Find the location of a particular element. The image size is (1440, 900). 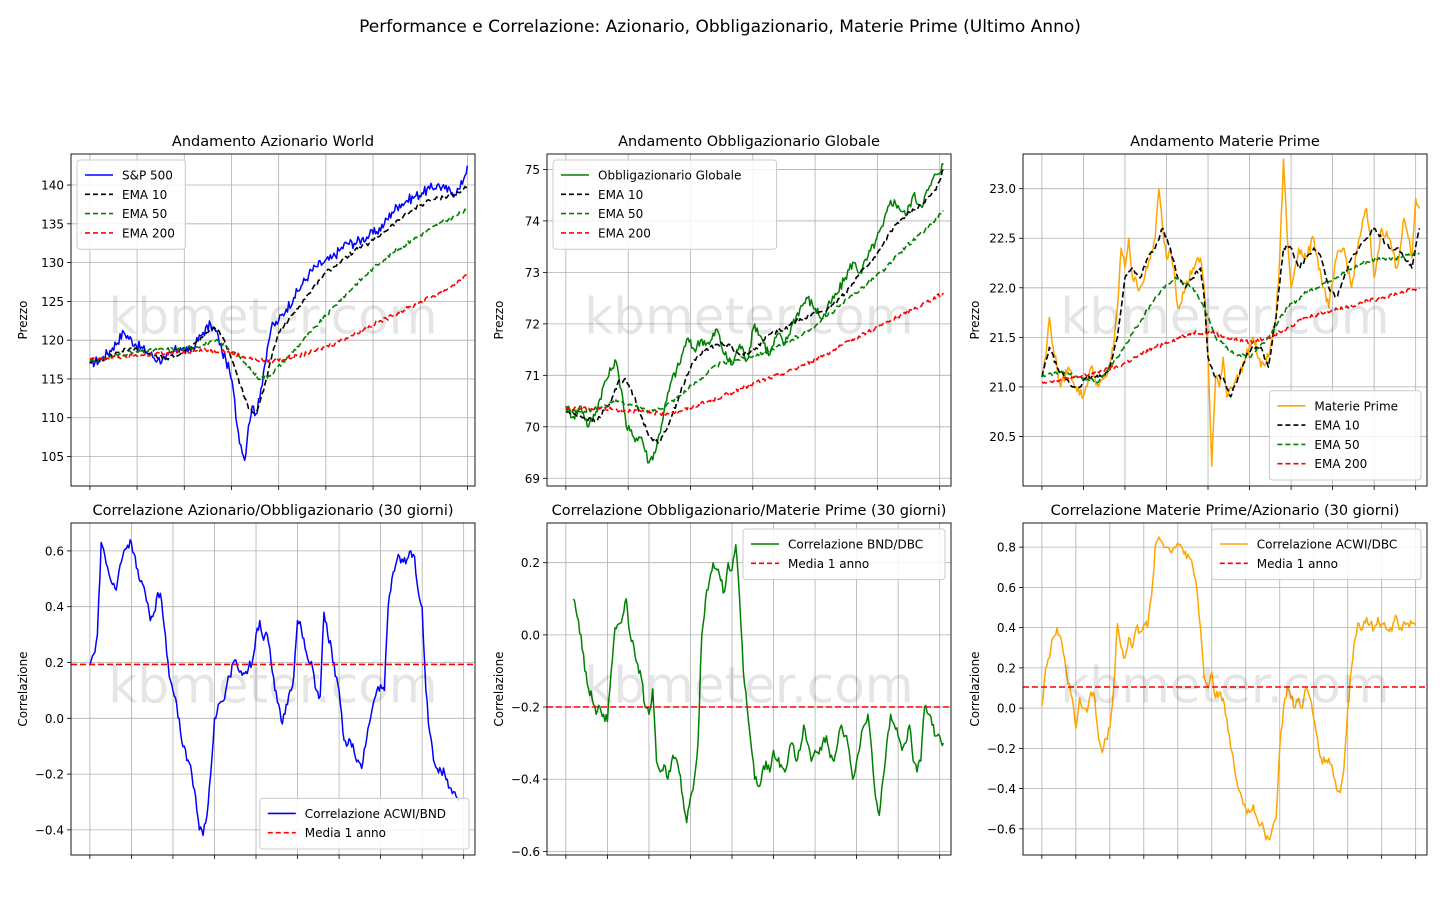

legend: Correlazione BND/DBC Media 1 anno is located at coordinates (844, 554).